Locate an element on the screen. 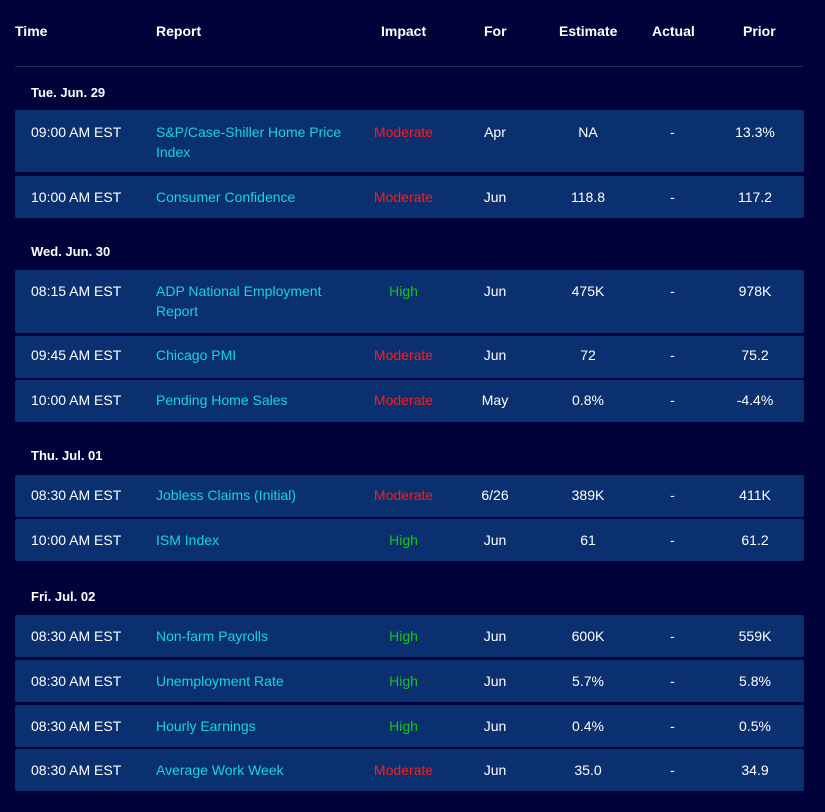 This screenshot has height=812, width=825. row-estimate: NA is located at coordinates (588, 132).